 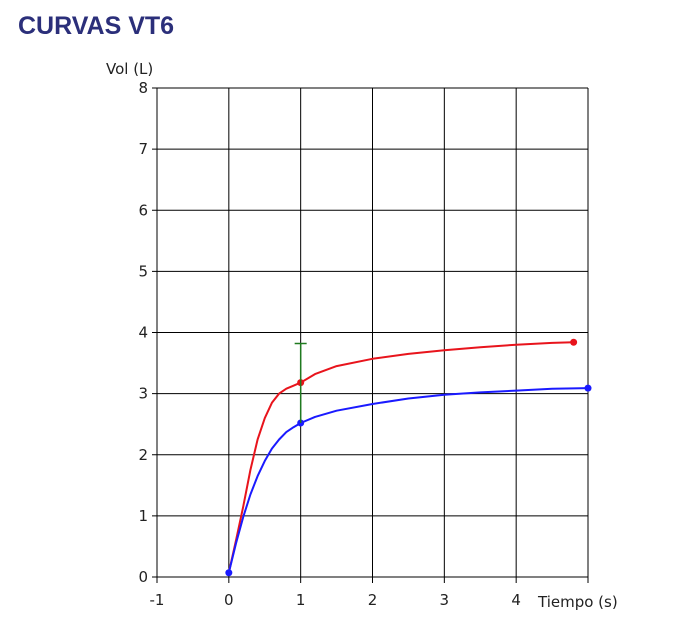 What do you see at coordinates (129, 69) in the screenshot?
I see `y-axis-label: Vol (L)` at bounding box center [129, 69].